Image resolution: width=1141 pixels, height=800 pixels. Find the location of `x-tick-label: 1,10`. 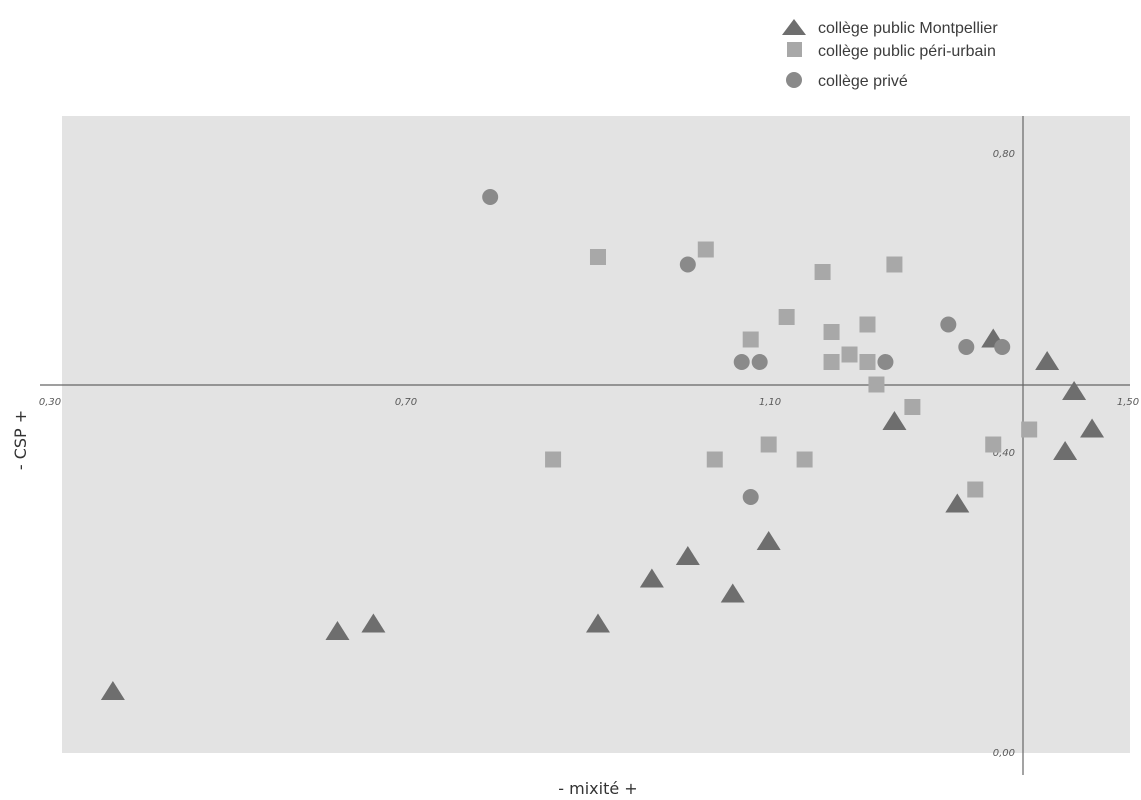

x-tick-label: 1,10 is located at coordinates (770, 402).